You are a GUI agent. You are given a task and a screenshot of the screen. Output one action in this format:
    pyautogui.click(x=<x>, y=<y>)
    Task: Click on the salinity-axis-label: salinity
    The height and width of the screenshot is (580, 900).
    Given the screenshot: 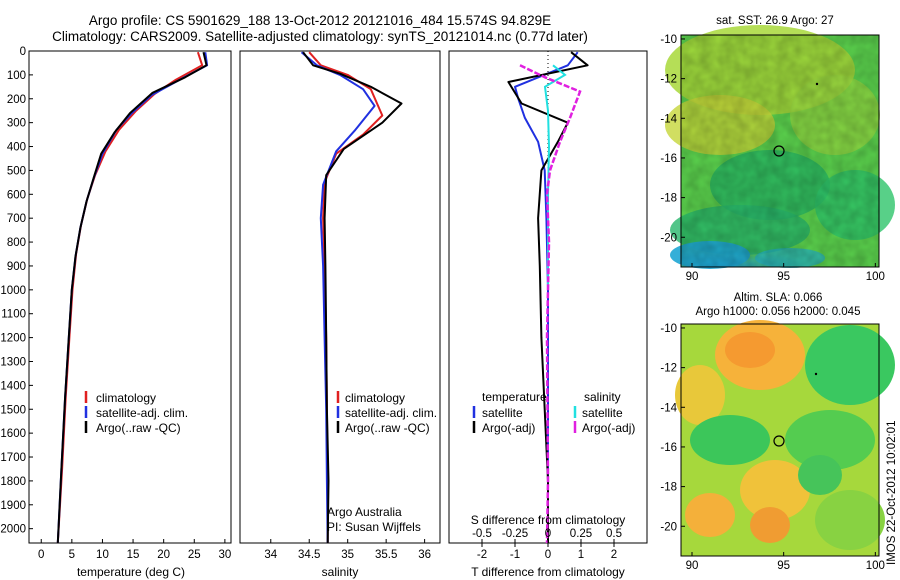 What is the action you would take?
    pyautogui.click(x=340, y=572)
    